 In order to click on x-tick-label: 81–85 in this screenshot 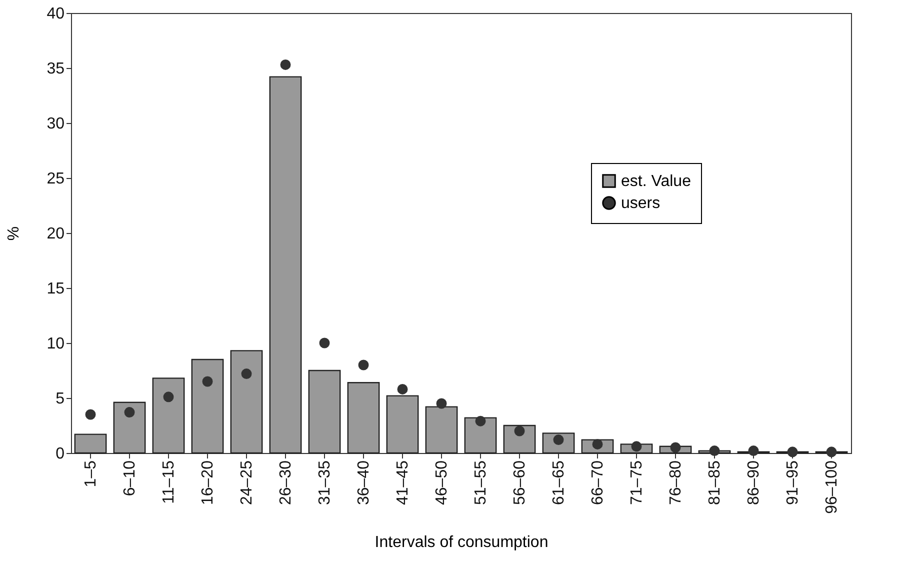, I will do `click(715, 482)`.